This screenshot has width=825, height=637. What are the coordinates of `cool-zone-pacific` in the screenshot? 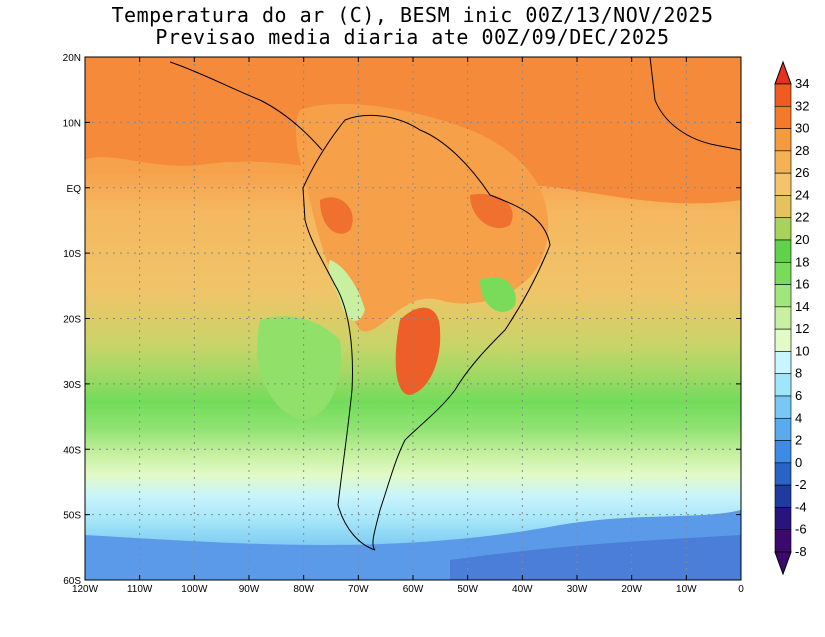 It's located at (299, 368).